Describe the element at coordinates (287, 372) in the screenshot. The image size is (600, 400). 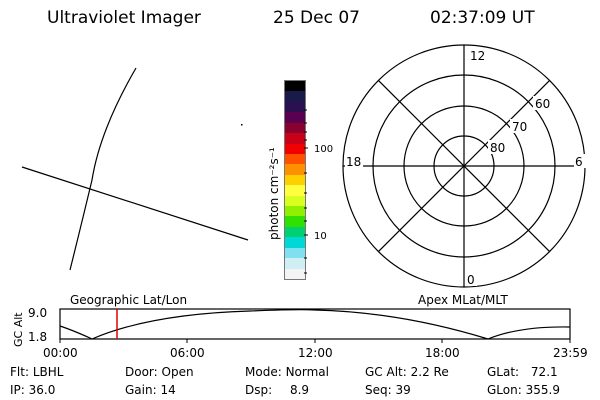
I see `info-mode: Mode: Normal` at that location.